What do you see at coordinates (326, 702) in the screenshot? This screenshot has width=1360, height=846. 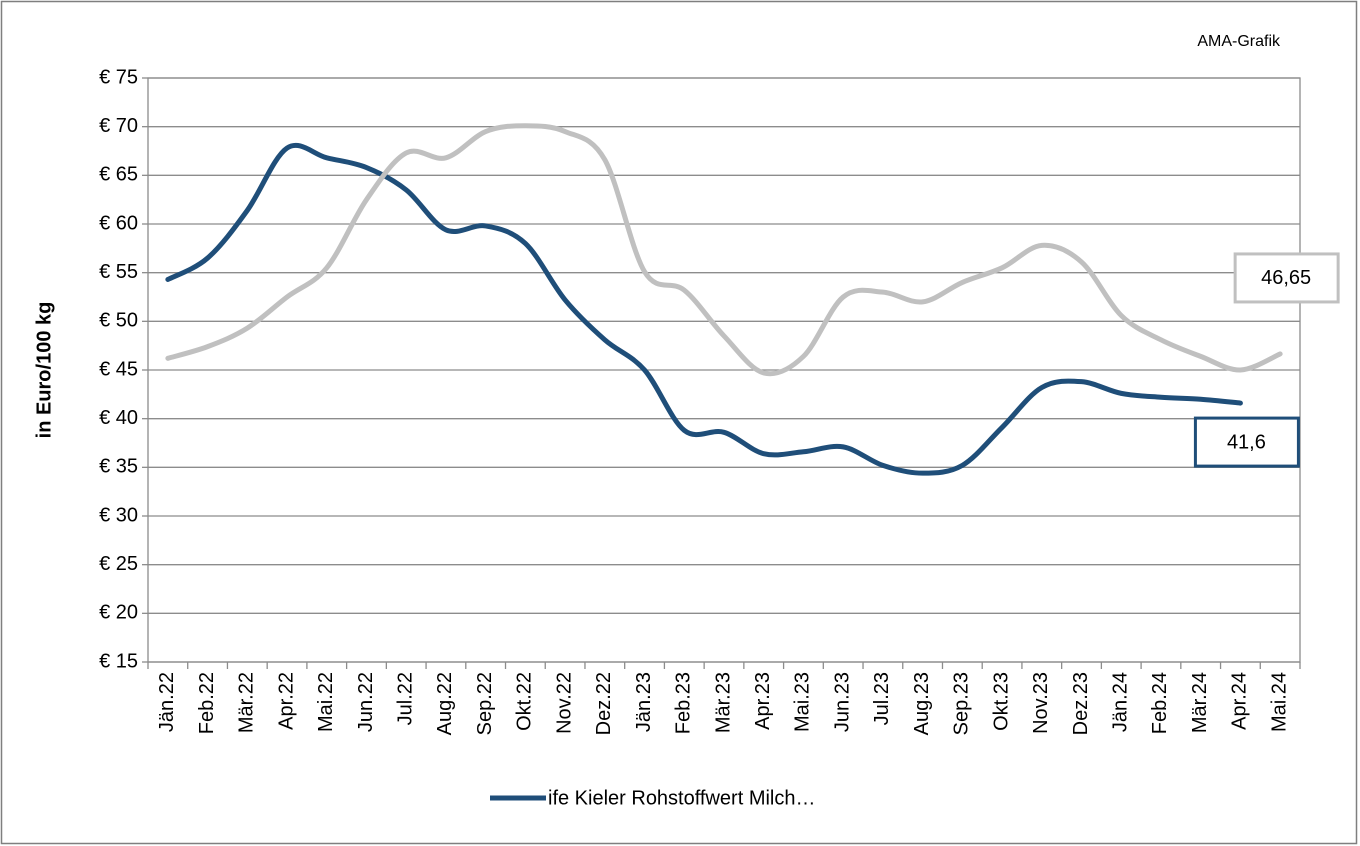 I see `x-tick-label: Mai.22` at bounding box center [326, 702].